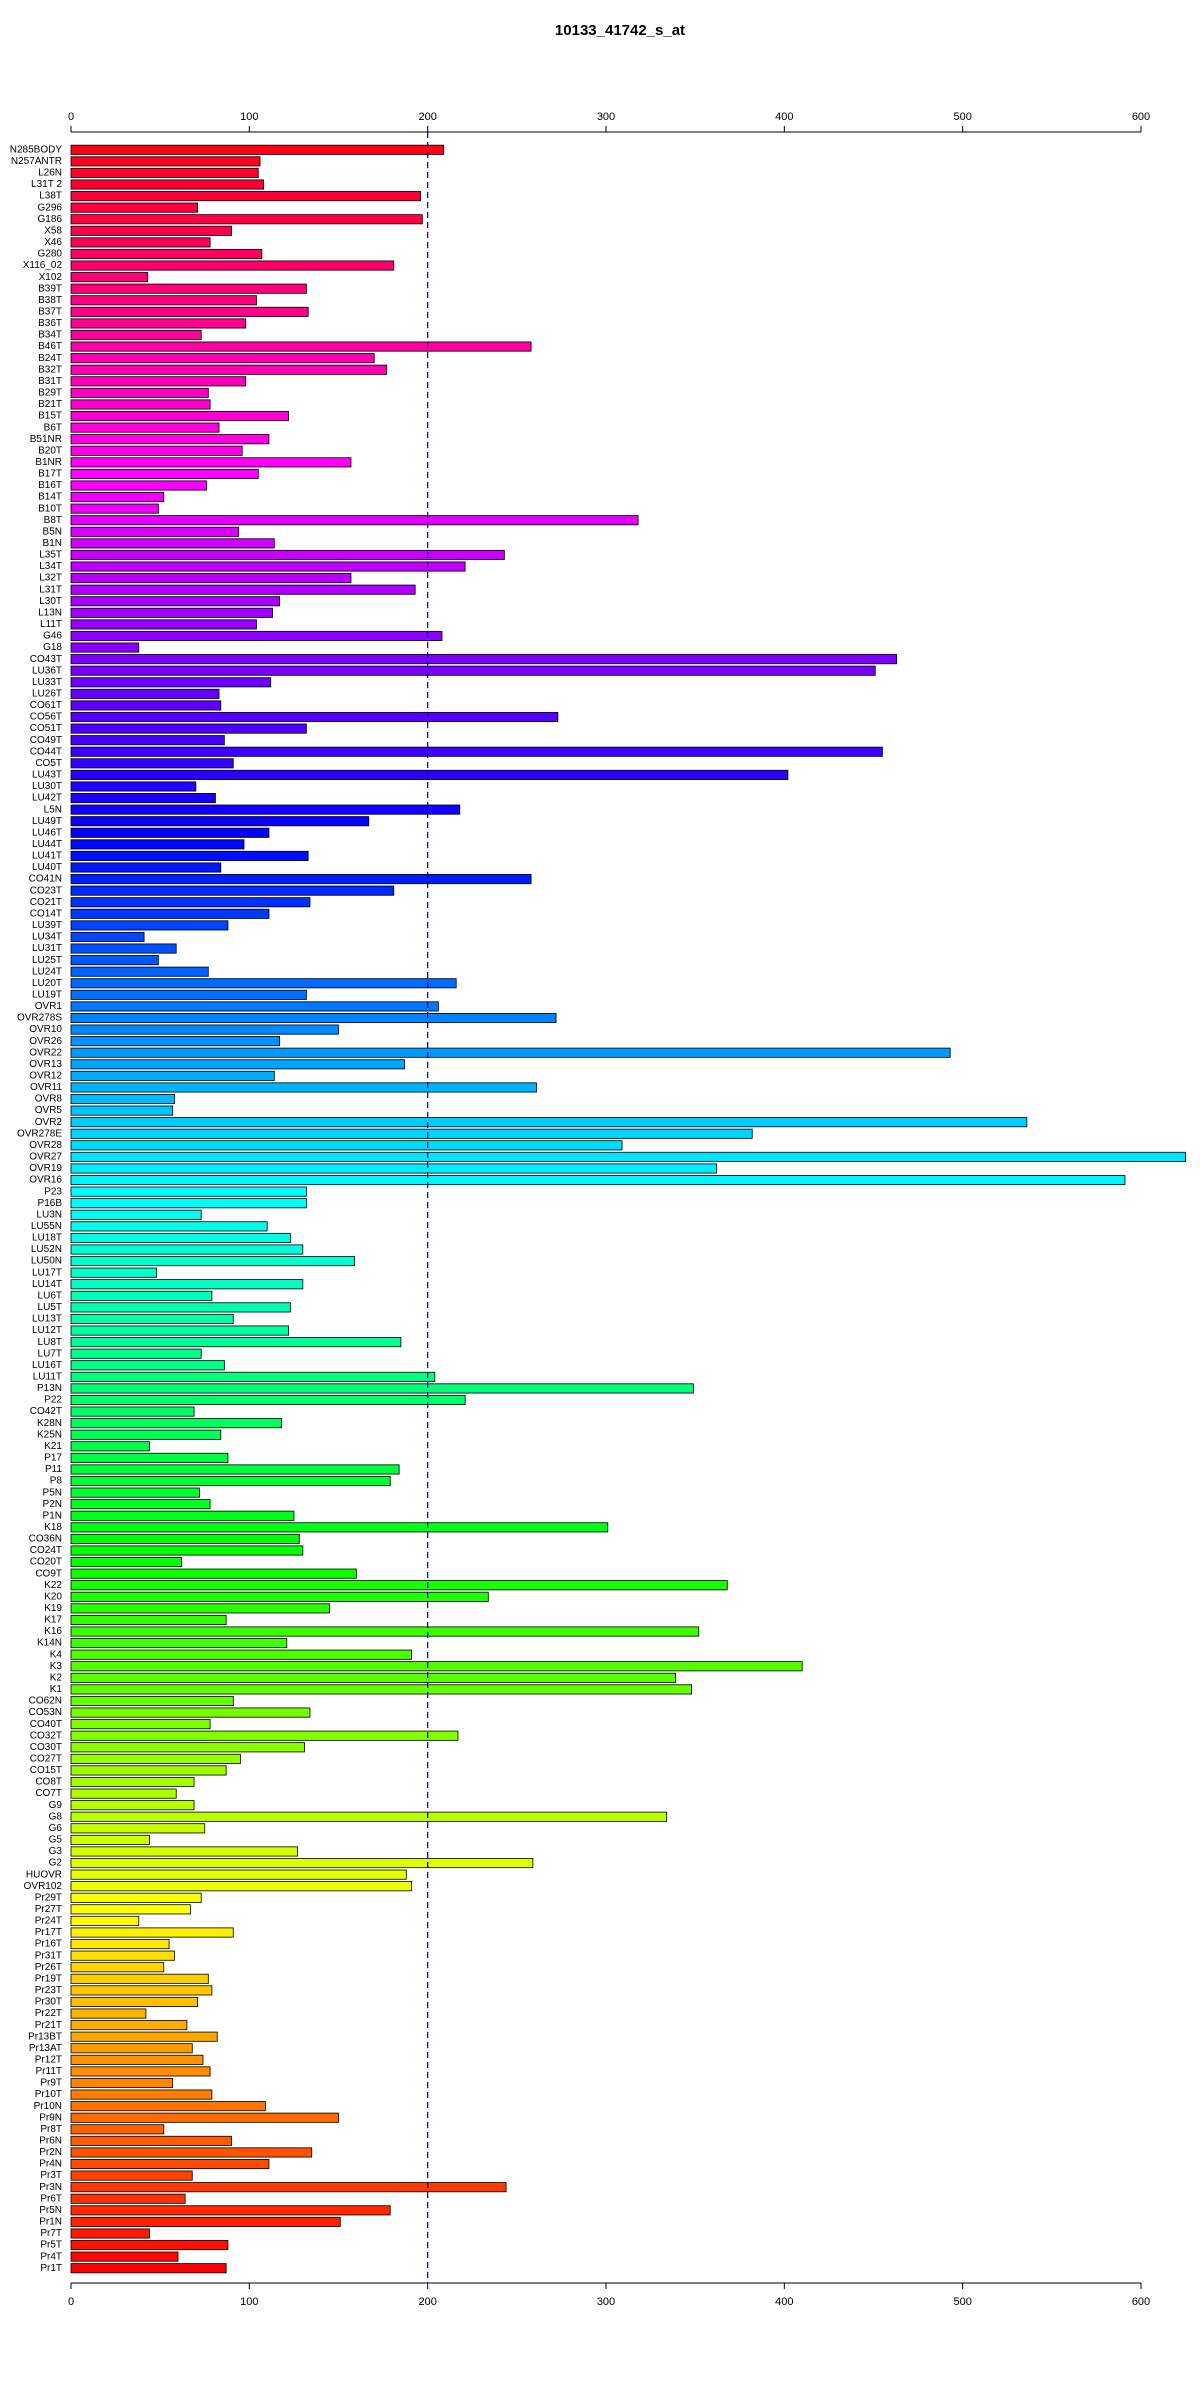 The width and height of the screenshot is (1200, 2400). What do you see at coordinates (39, 1133) in the screenshot?
I see `category-label: OVR278E` at bounding box center [39, 1133].